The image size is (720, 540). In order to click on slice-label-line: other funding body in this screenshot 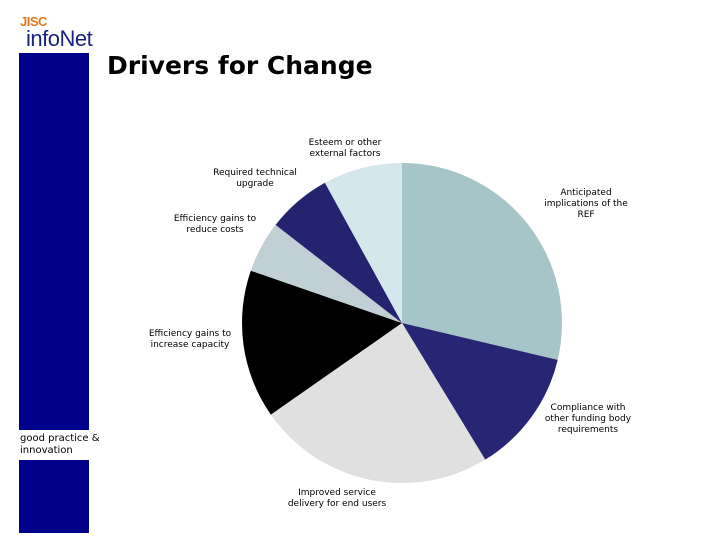, I will do `click(588, 419)`.